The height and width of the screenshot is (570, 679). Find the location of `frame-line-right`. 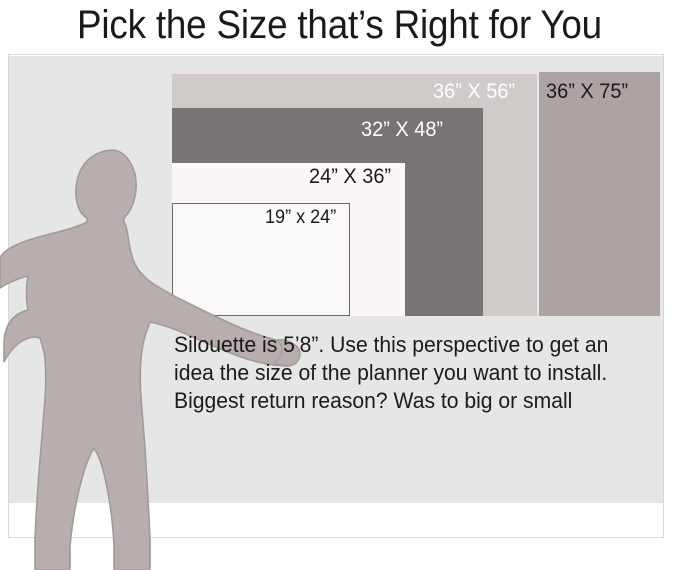

frame-line-right is located at coordinates (663, 296).